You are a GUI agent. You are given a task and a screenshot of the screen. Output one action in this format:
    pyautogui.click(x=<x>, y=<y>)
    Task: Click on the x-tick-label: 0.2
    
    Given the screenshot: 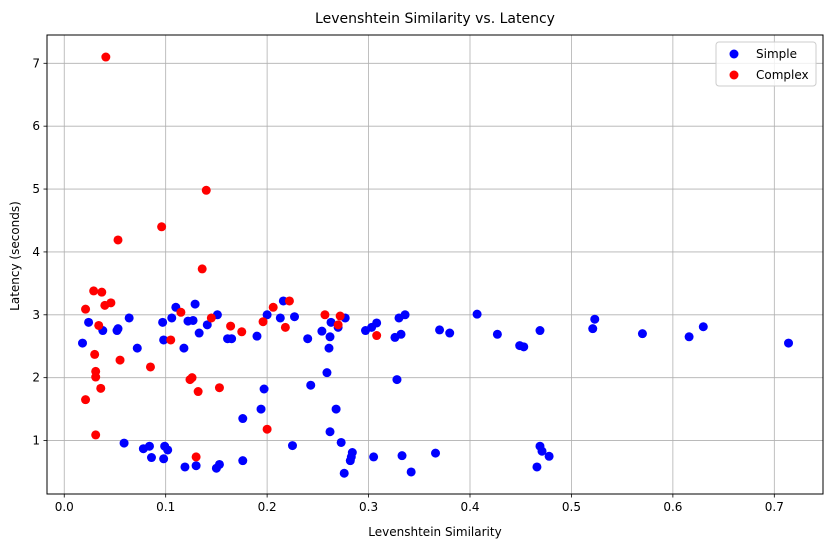 What is the action you would take?
    pyautogui.click(x=267, y=507)
    